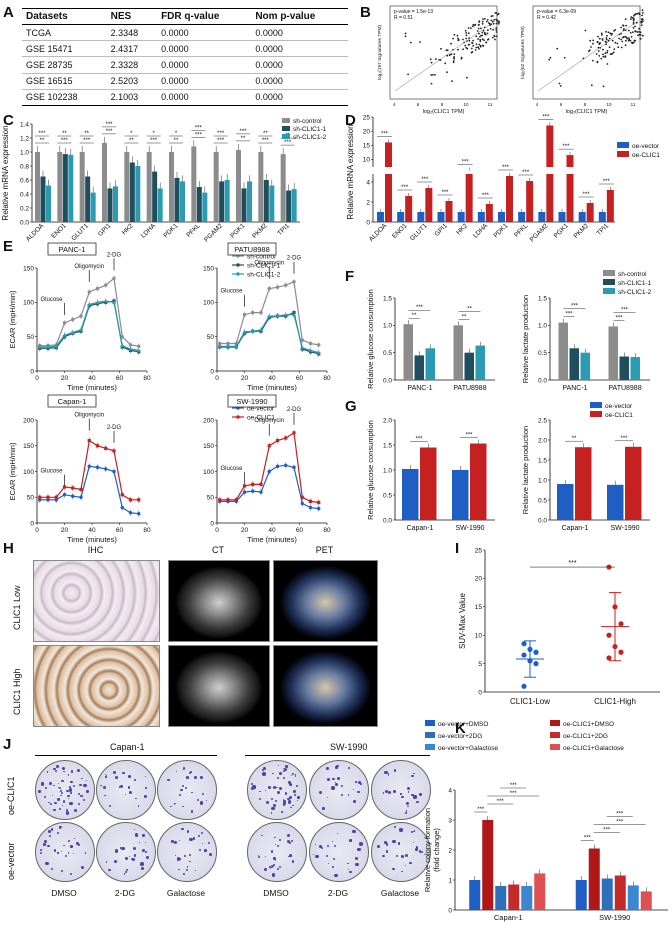 The width and height of the screenshot is (672, 937). What do you see at coordinates (176, 141) in the screenshot?
I see `sig-stars: **` at bounding box center [176, 141].